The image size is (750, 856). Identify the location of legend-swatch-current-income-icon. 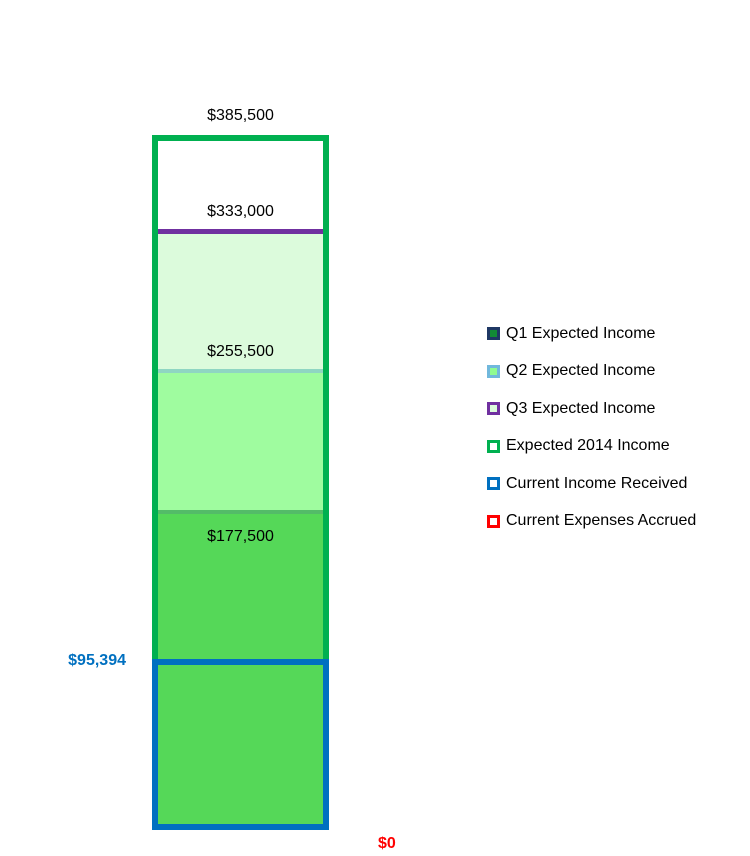
(493, 484).